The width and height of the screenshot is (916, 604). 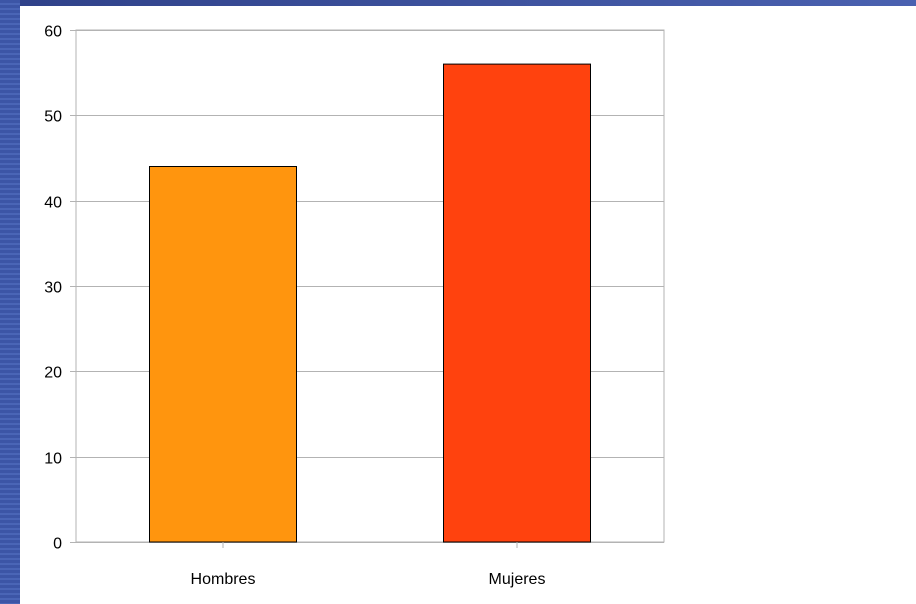 What do you see at coordinates (57, 544) in the screenshot?
I see `y-tick-label-0: 0` at bounding box center [57, 544].